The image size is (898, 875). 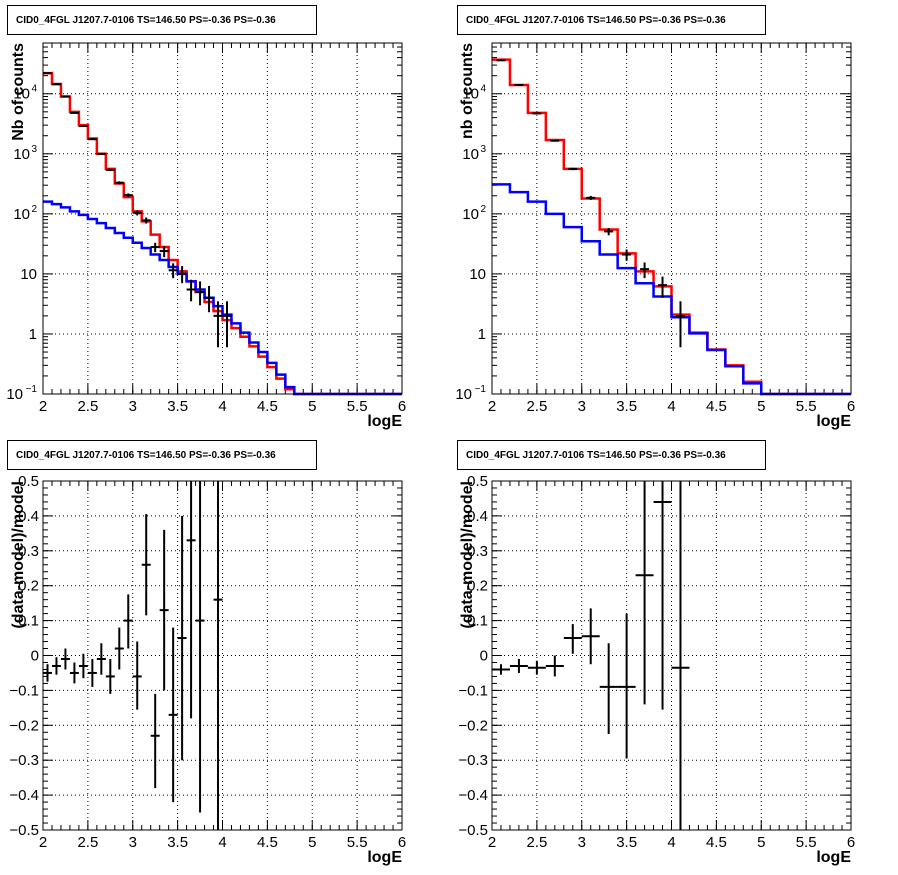 I want to click on y-tick-label: 1, so click(x=482, y=334).